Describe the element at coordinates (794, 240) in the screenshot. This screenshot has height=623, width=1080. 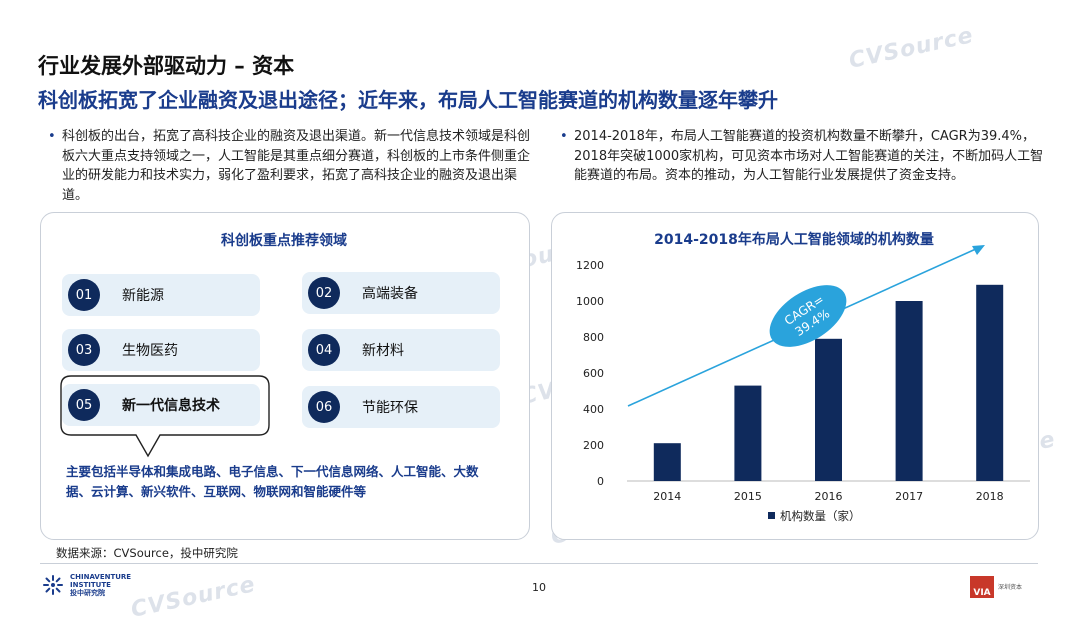
I see `chart-title: 2014-2018年布局人工智能领域的机构数量` at that location.